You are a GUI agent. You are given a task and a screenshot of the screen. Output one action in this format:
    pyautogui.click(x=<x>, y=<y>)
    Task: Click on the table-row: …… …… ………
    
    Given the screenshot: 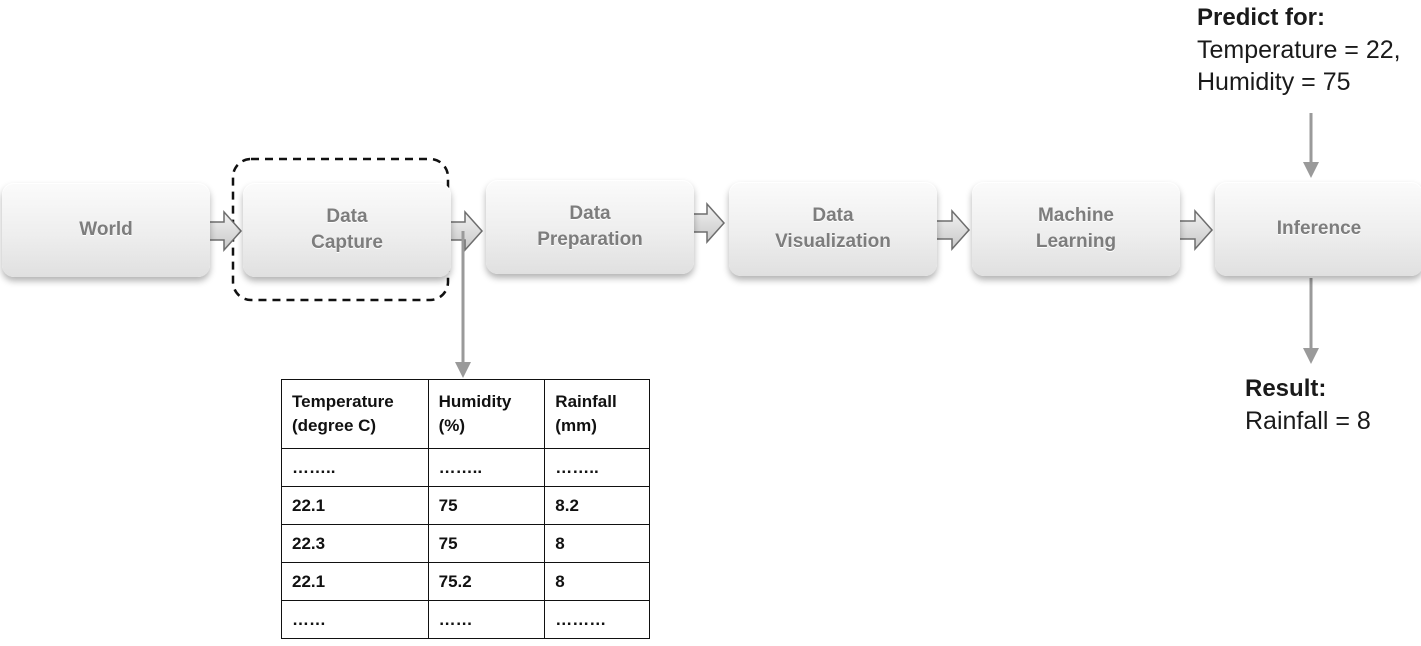 What is the action you would take?
    pyautogui.click(x=465, y=619)
    